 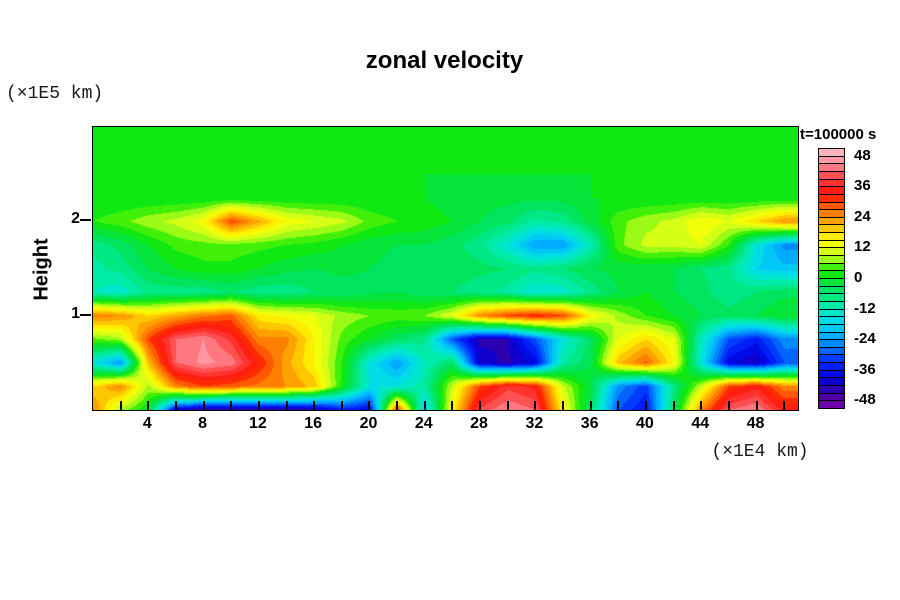 What do you see at coordinates (862, 186) in the screenshot?
I see `colorbar-tick-label: 36` at bounding box center [862, 186].